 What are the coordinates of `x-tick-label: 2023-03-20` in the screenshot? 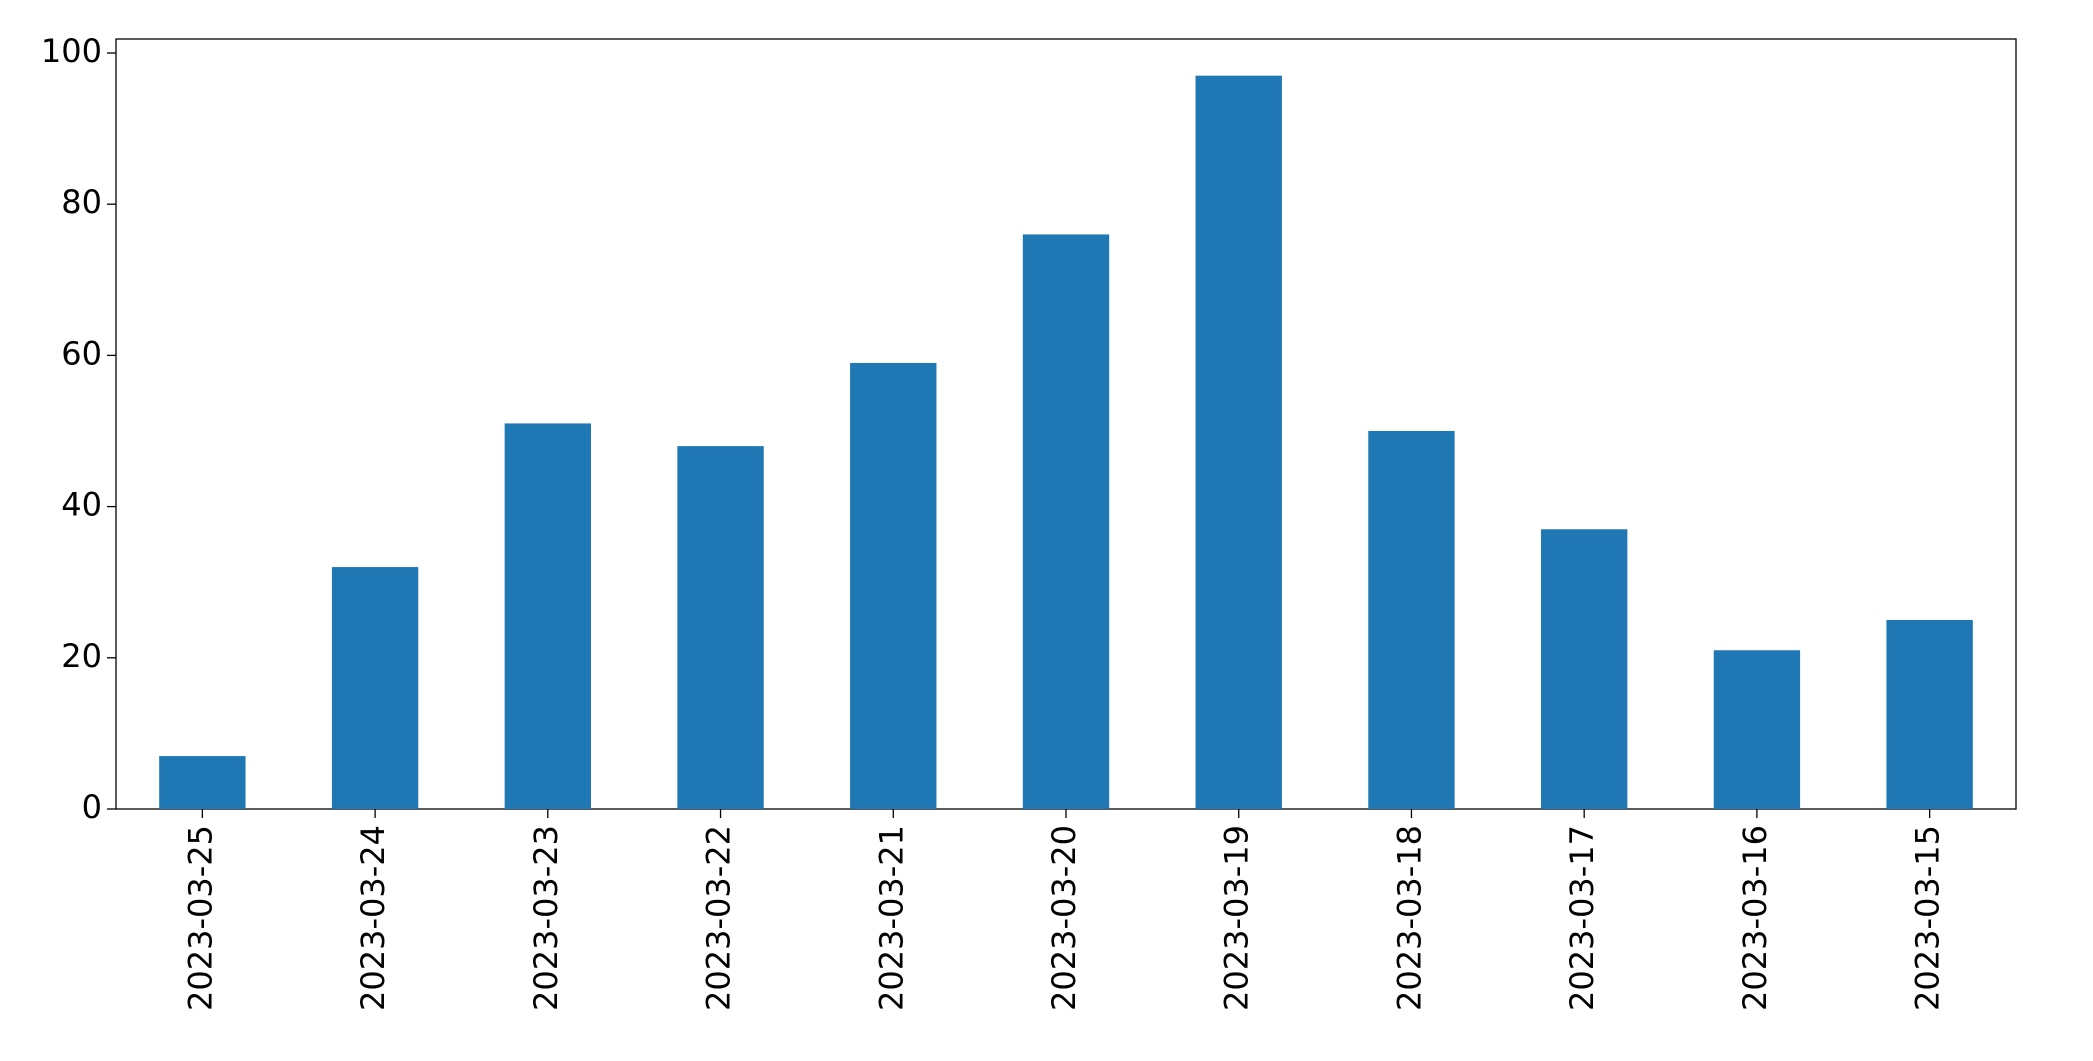 It's located at (1064, 918).